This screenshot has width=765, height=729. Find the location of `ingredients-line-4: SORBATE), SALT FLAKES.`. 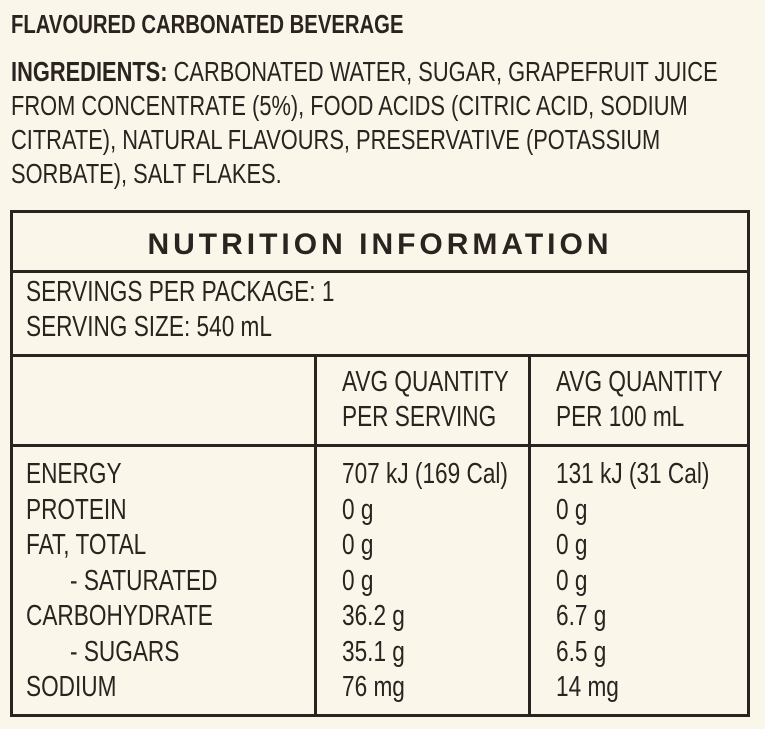

ingredients-line-4: SORBATE), SALT FLAKES. is located at coordinates (146, 173).